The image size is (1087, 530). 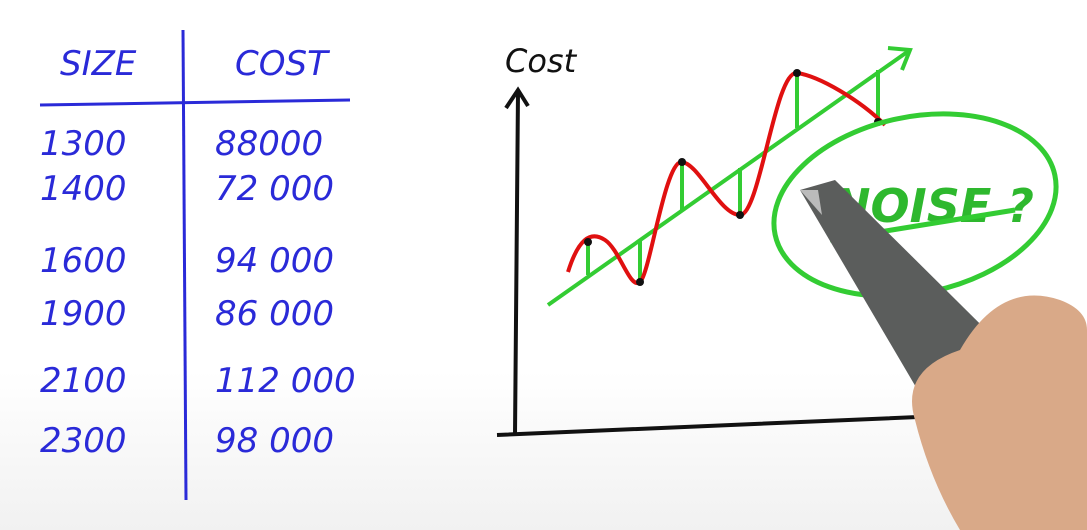 I want to click on table-cell: 98 000, so click(x=274, y=441).